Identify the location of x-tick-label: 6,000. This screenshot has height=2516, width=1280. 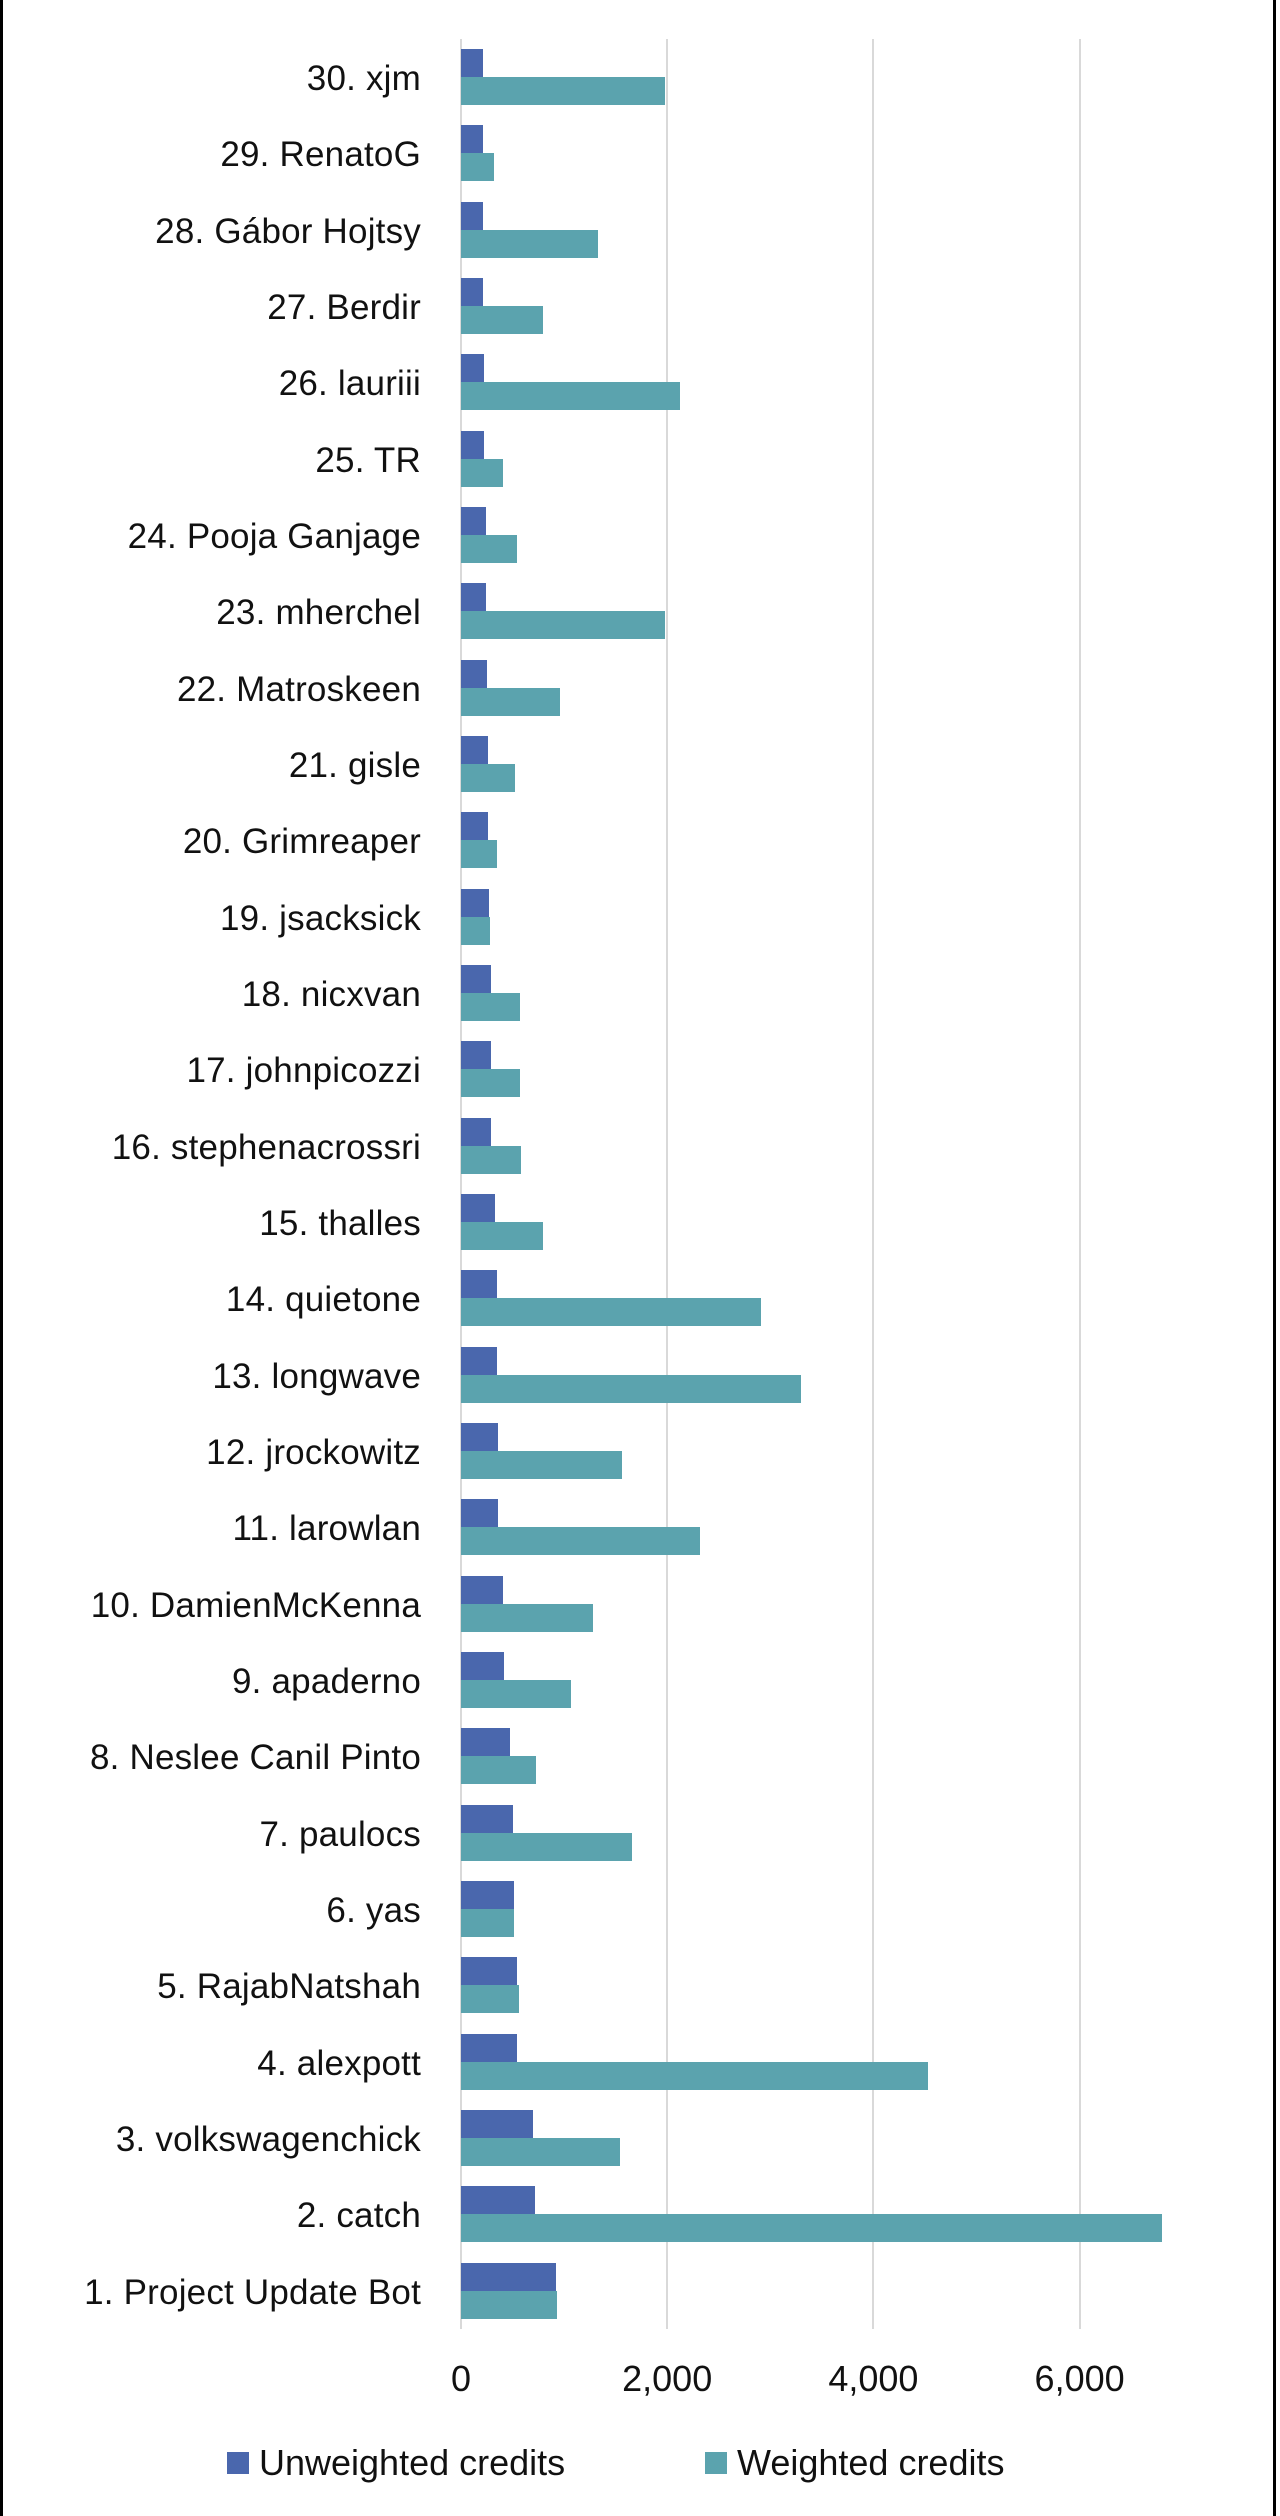
(1079, 2378).